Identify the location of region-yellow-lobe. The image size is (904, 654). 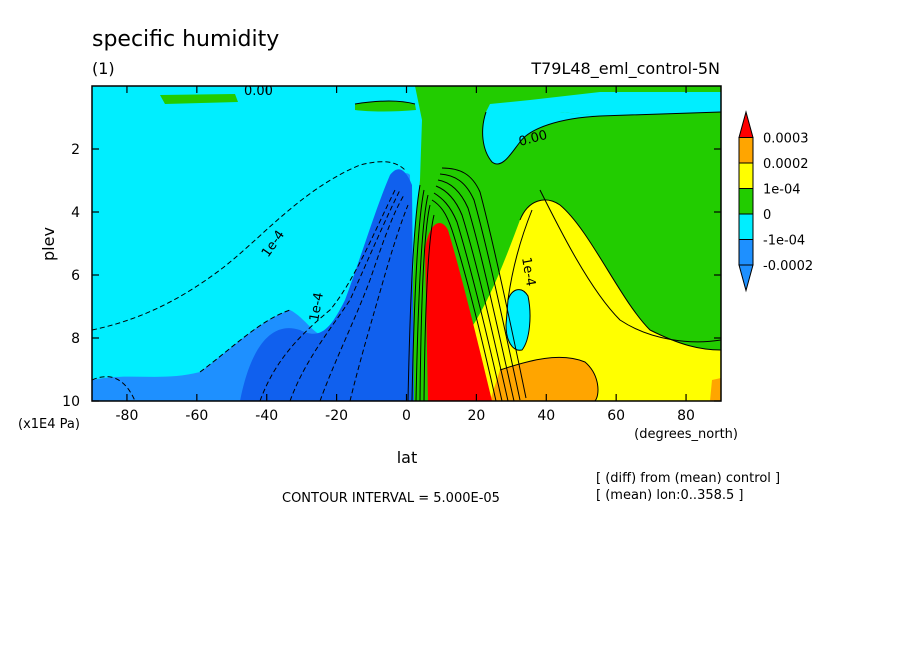
(595, 300).